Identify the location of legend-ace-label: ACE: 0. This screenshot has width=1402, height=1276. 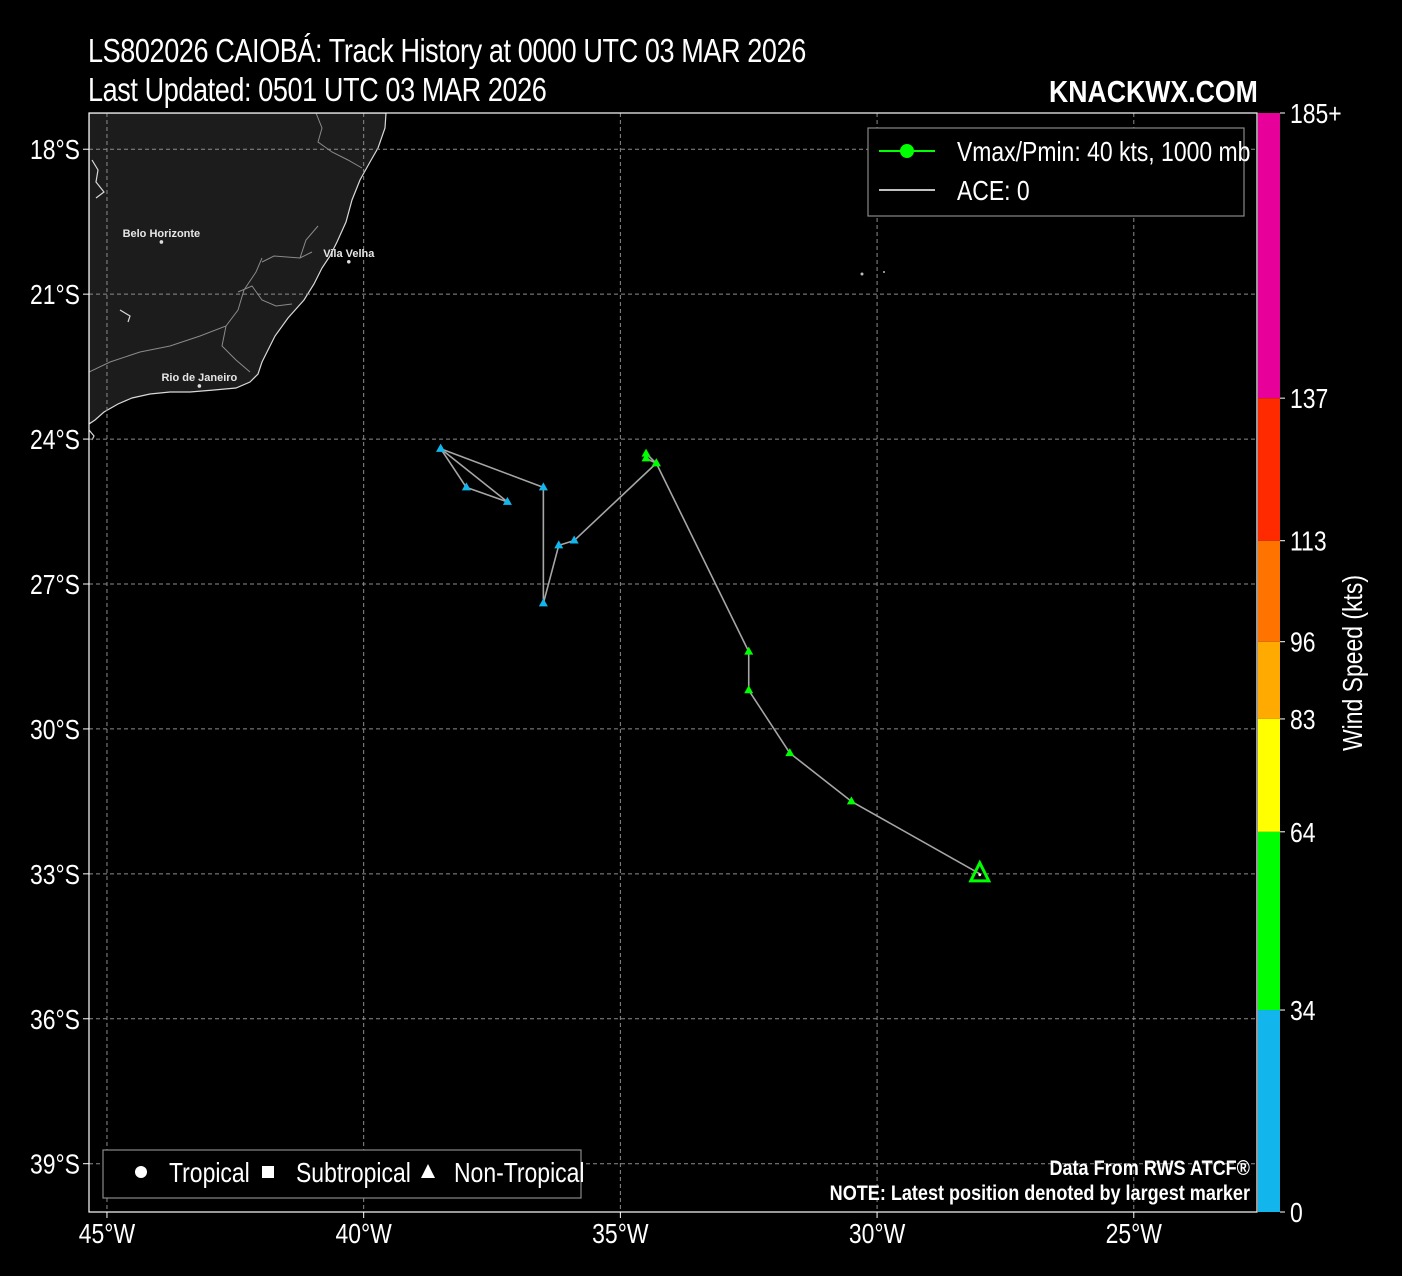
(993, 191).